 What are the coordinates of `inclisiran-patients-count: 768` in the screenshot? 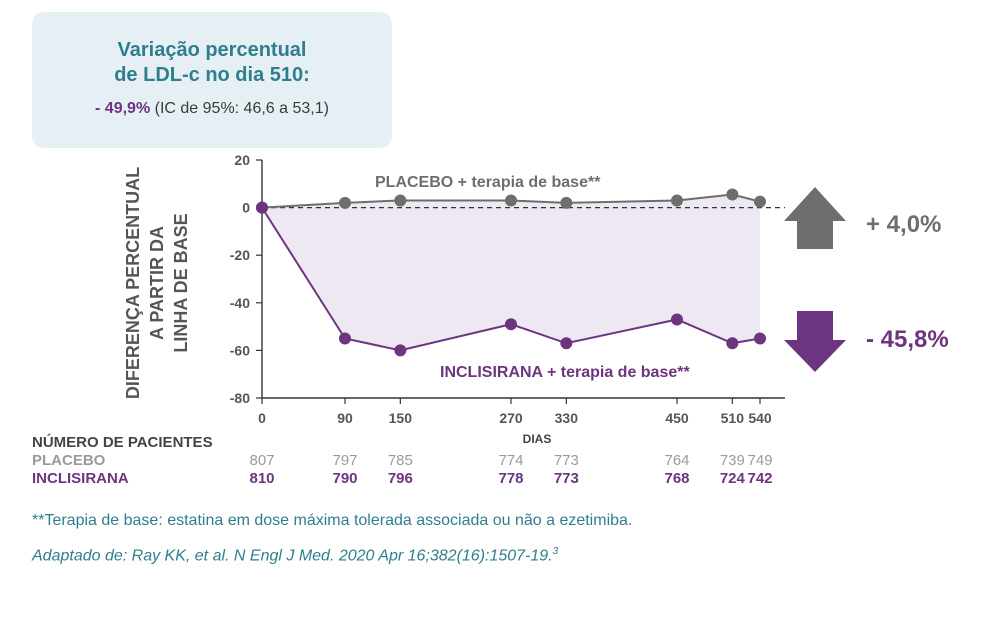 It's located at (676, 478).